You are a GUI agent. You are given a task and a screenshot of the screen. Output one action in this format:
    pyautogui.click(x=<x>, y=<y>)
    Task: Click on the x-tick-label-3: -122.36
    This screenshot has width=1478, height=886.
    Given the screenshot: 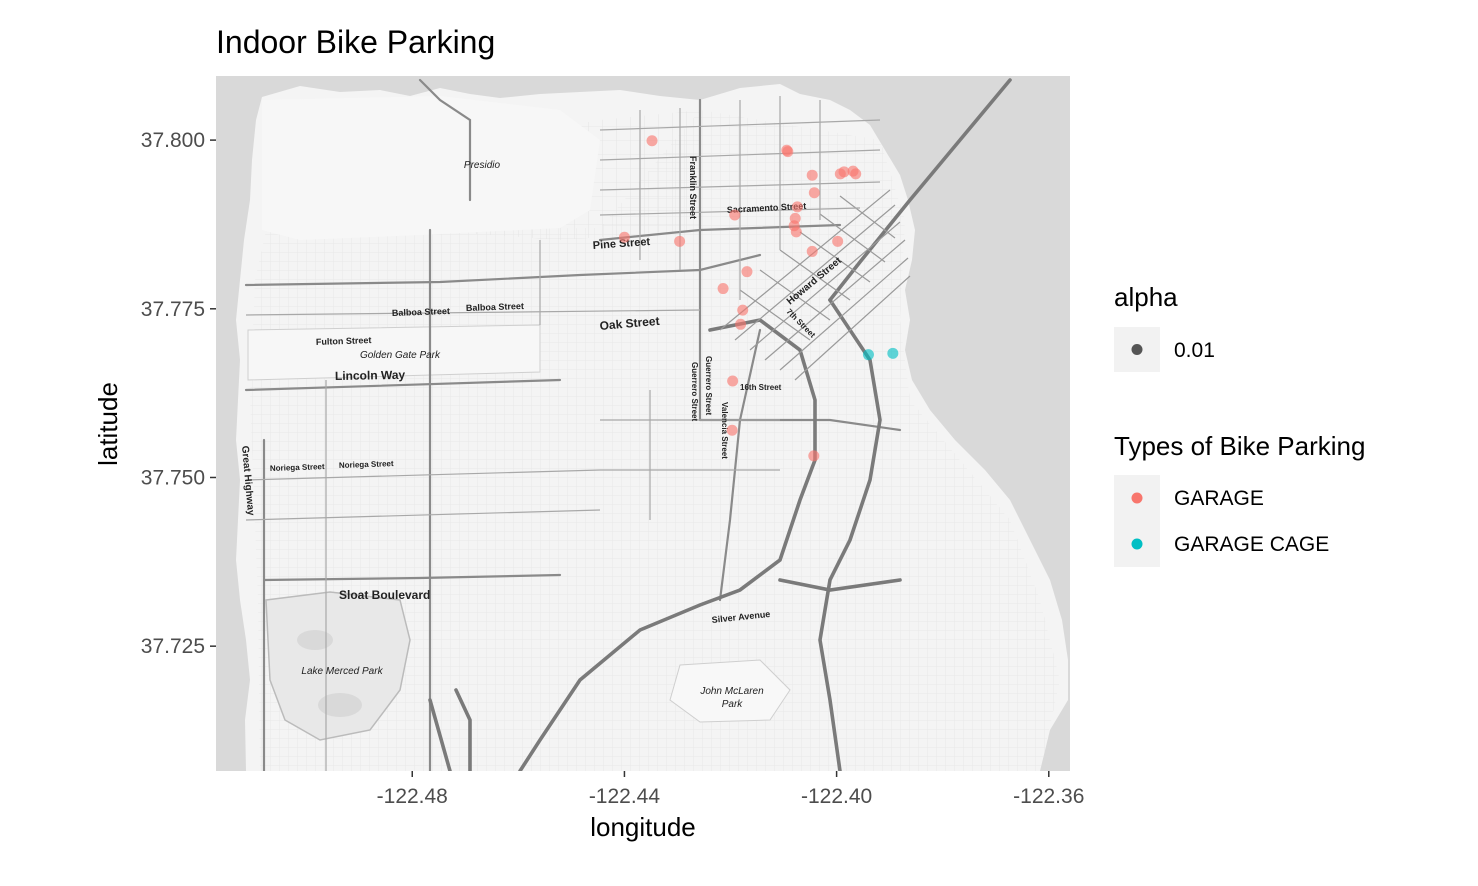 What is the action you would take?
    pyautogui.click(x=1048, y=796)
    